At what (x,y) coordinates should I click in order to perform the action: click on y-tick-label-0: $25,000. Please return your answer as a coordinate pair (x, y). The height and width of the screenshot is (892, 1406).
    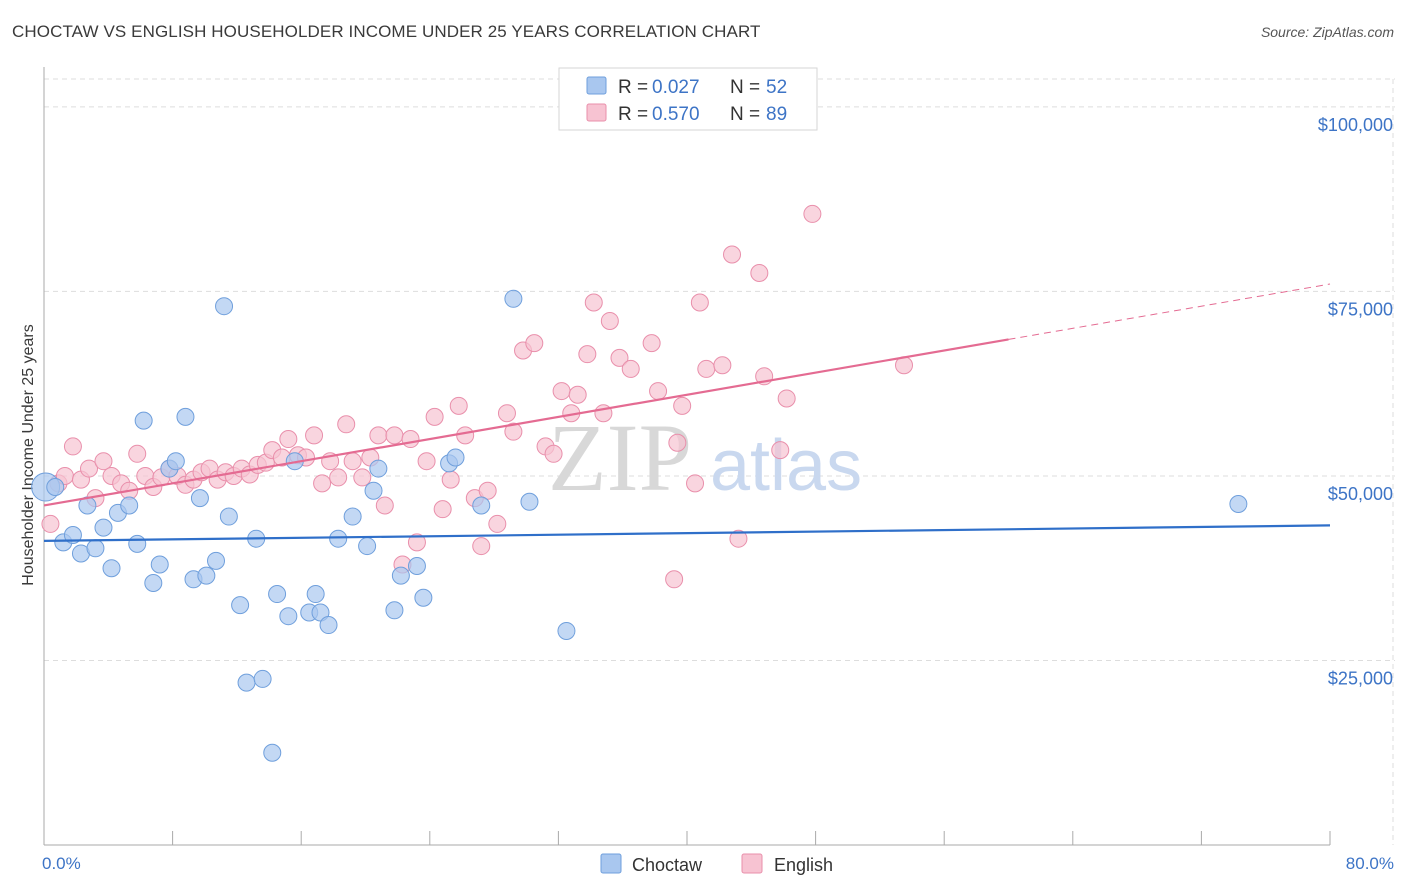
    Looking at the image, I should click on (1360, 678).